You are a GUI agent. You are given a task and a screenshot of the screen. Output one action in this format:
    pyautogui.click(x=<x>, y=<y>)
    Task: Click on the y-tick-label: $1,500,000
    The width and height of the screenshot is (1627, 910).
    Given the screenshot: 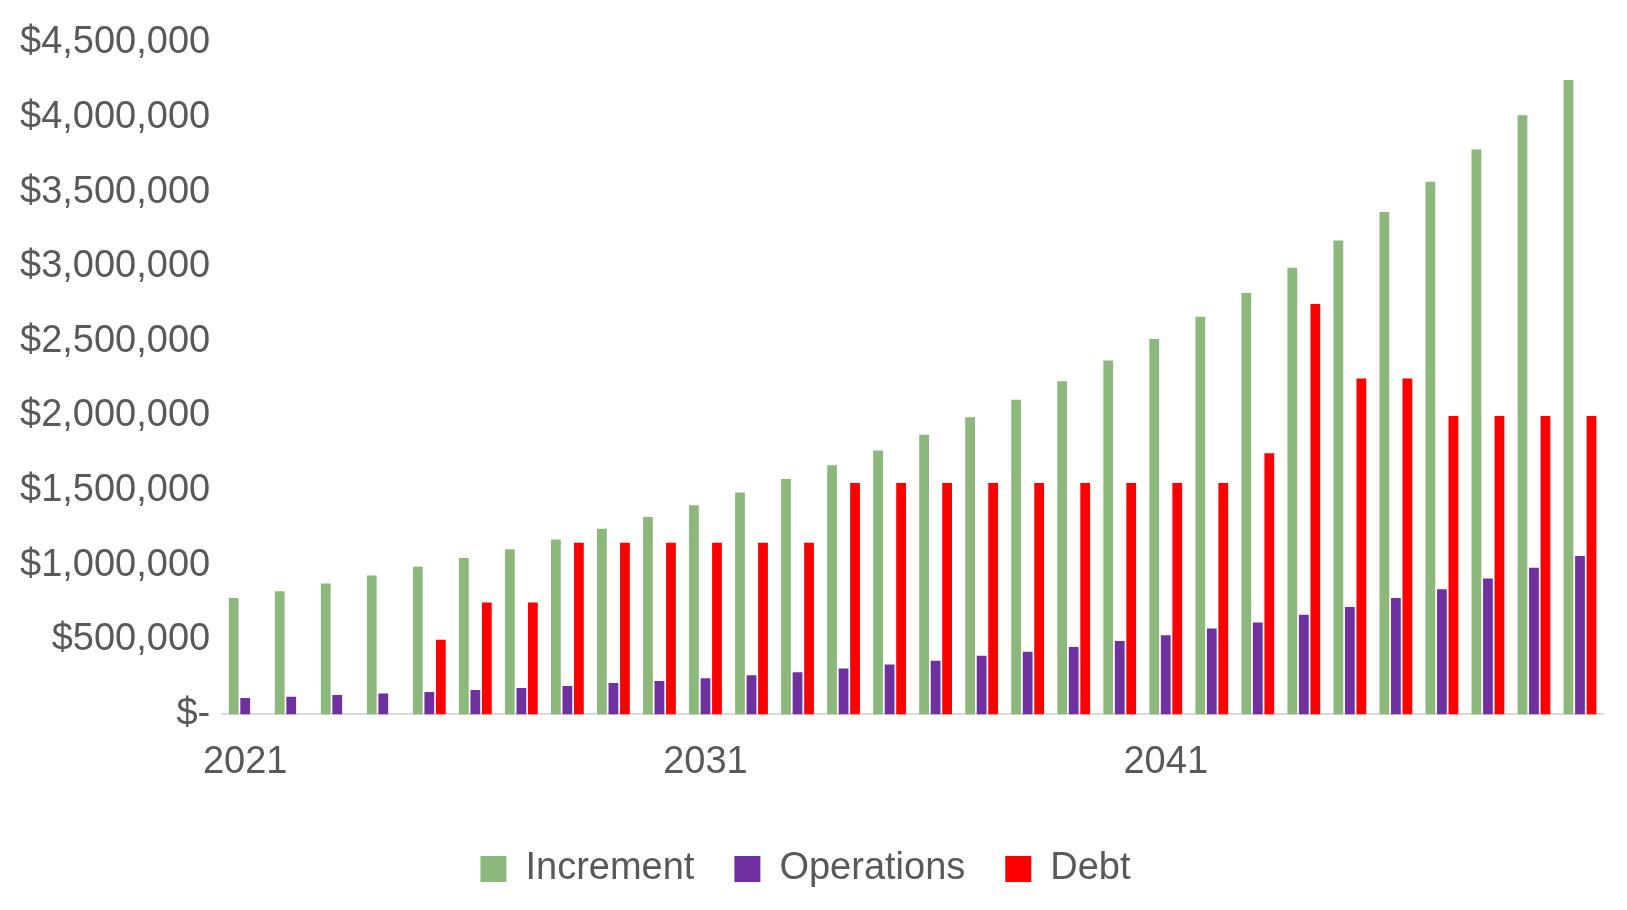 What is the action you would take?
    pyautogui.click(x=115, y=488)
    